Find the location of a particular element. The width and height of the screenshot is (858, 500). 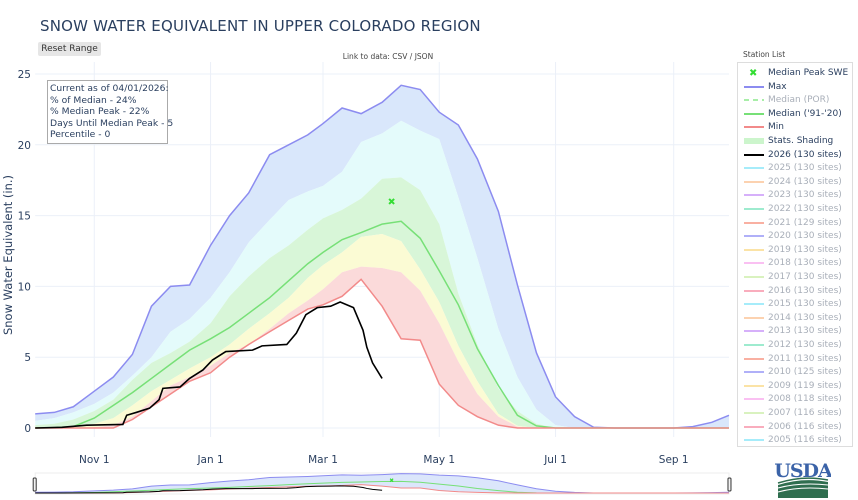

legend-item: 2018 (130 sites) is located at coordinates (795, 263).